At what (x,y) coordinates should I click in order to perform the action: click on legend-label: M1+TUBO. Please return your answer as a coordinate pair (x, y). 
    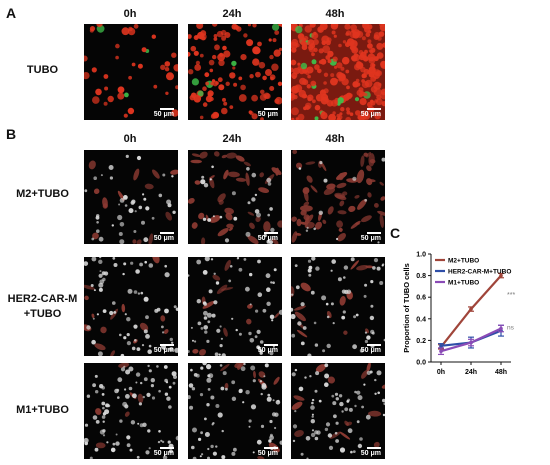
    Looking at the image, I should click on (463, 283).